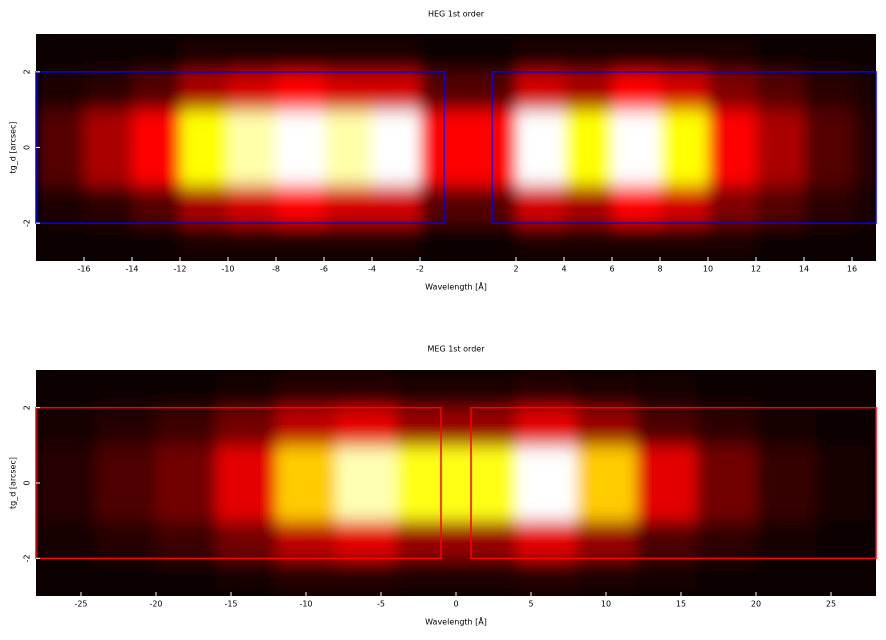 This screenshot has width=886, height=640. What do you see at coordinates (515, 269) in the screenshot?
I see `x-tick-label: 2` at bounding box center [515, 269].